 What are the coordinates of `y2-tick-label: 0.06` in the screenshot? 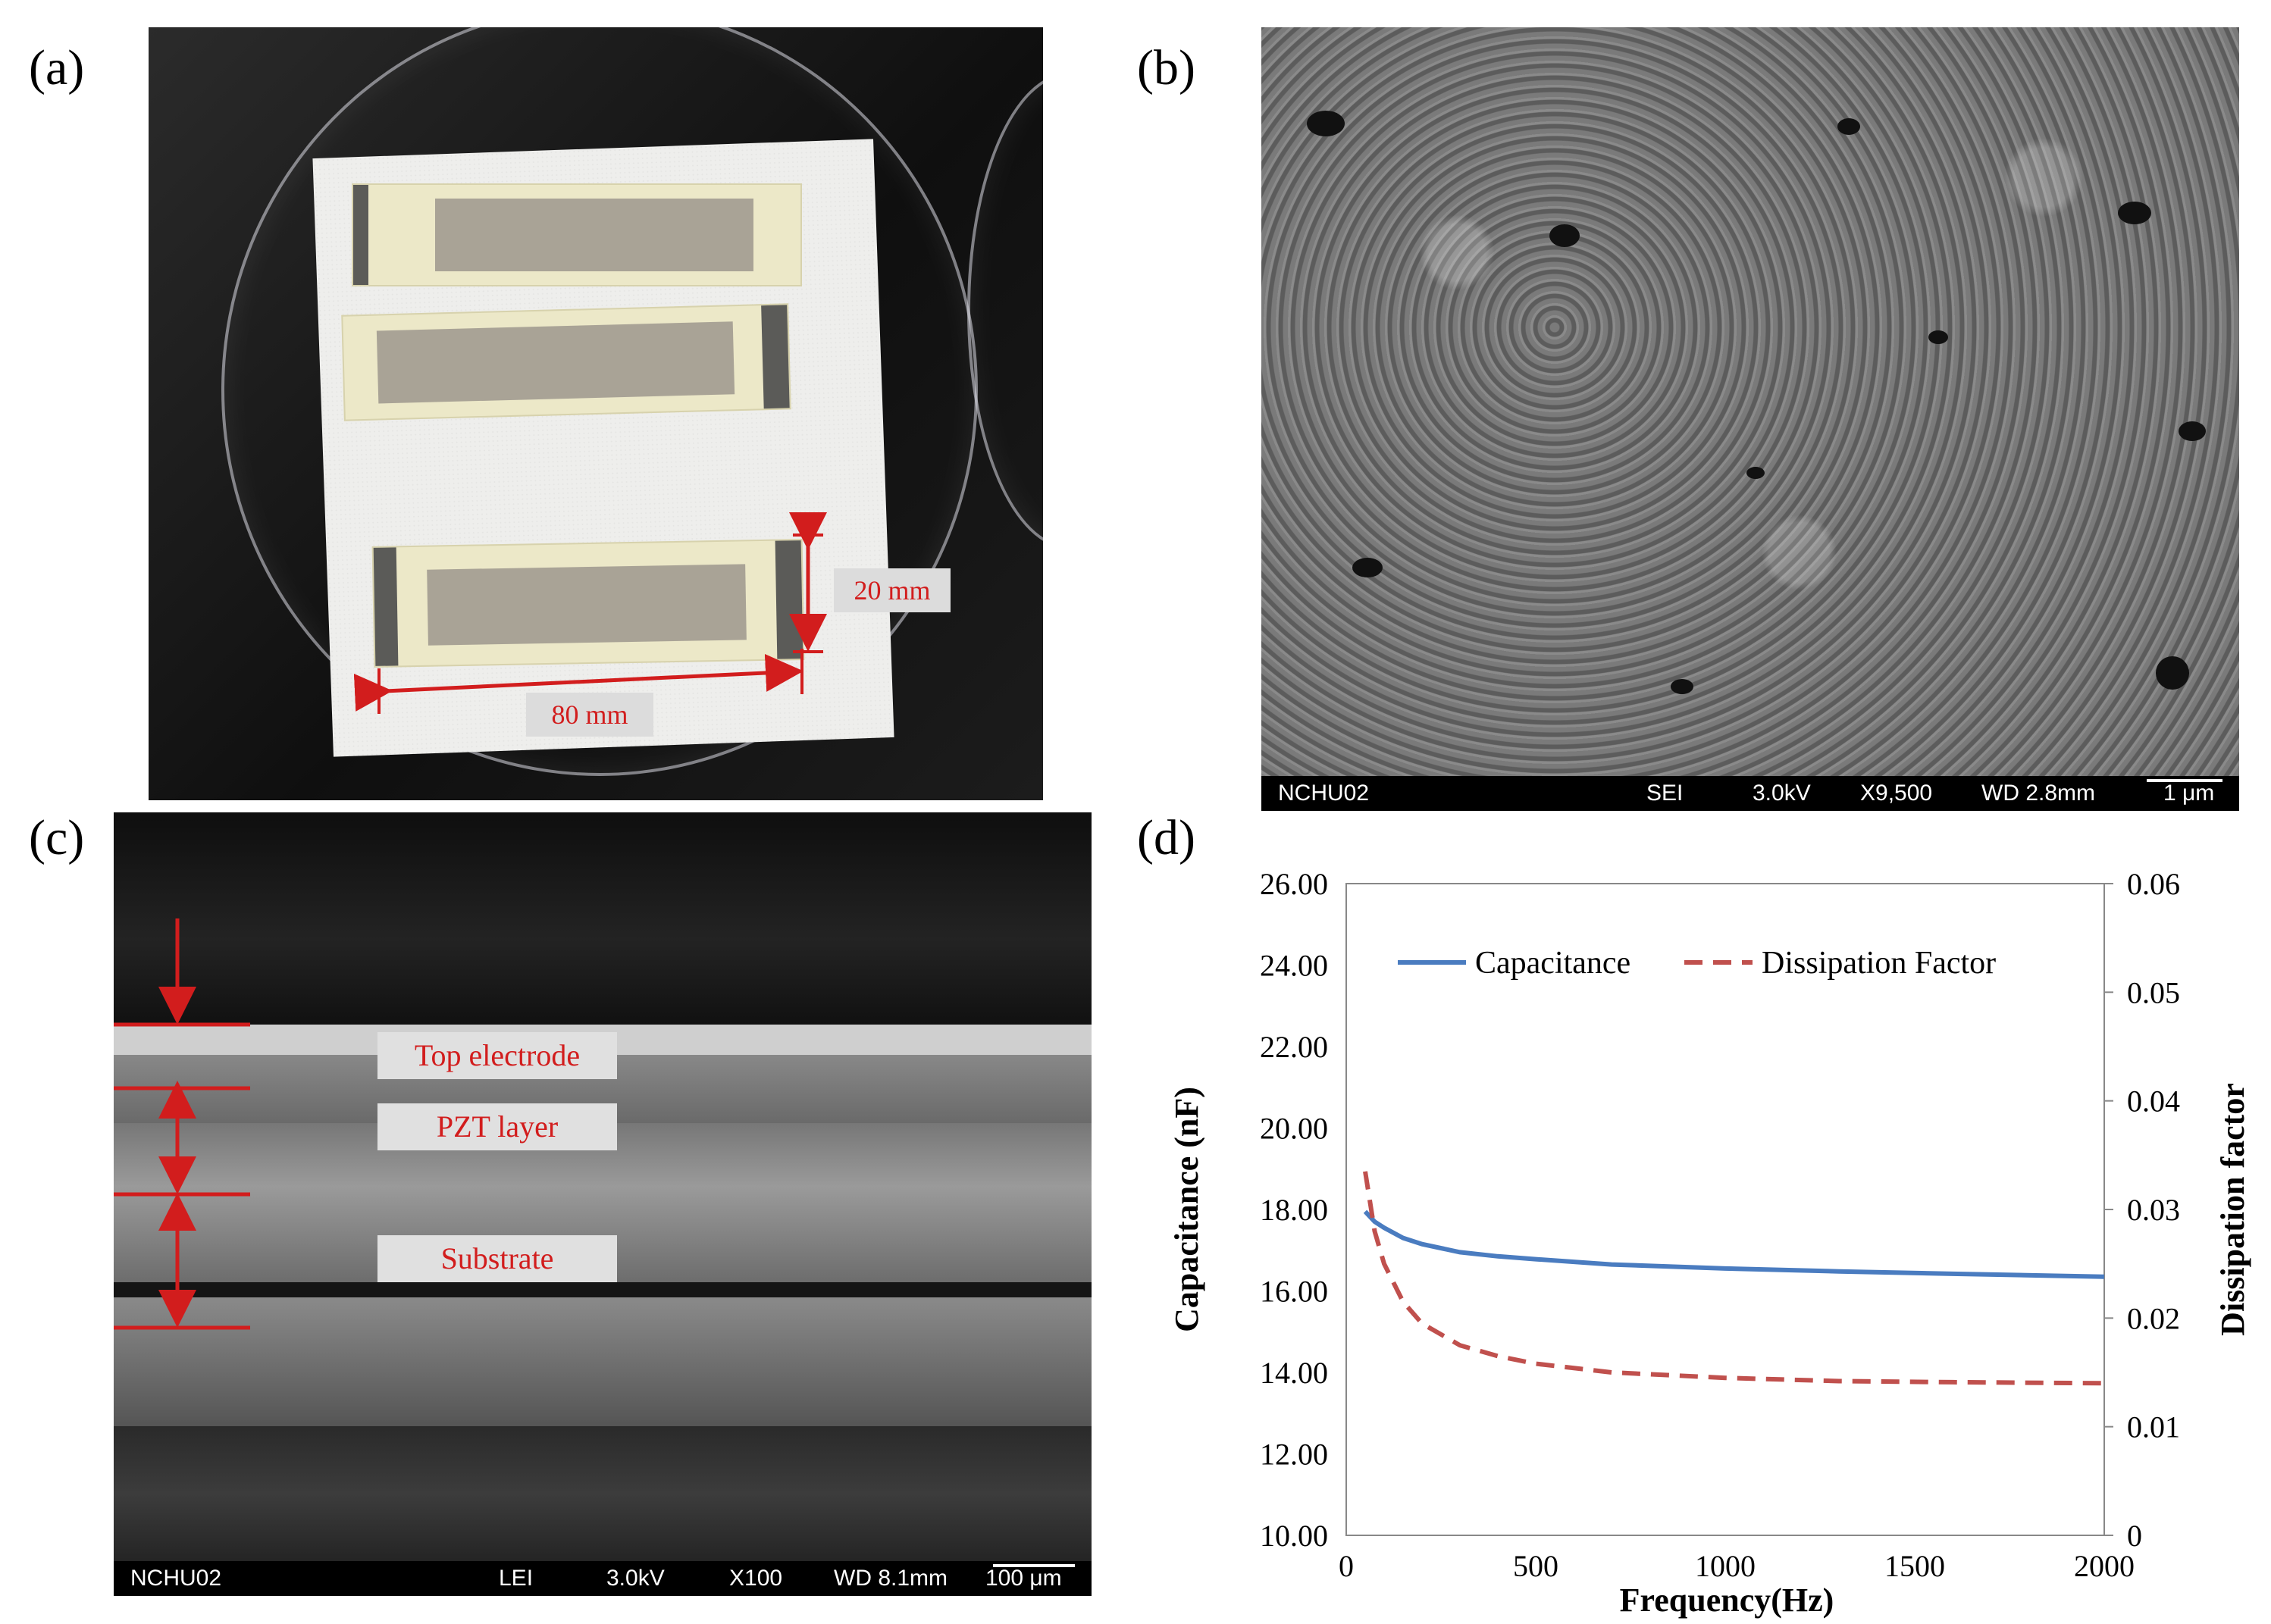 It's located at (2153, 884).